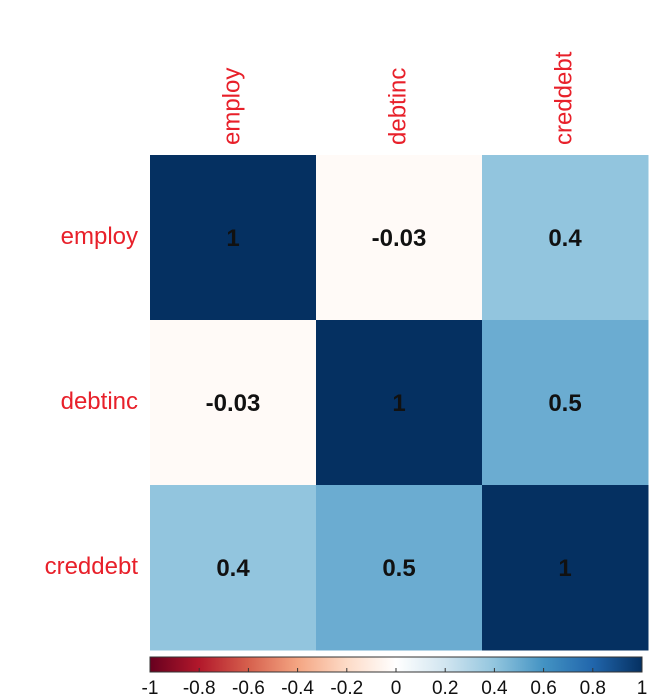  What do you see at coordinates (593, 688) in the screenshot?
I see `colorbar-tick-label: 0.8` at bounding box center [593, 688].